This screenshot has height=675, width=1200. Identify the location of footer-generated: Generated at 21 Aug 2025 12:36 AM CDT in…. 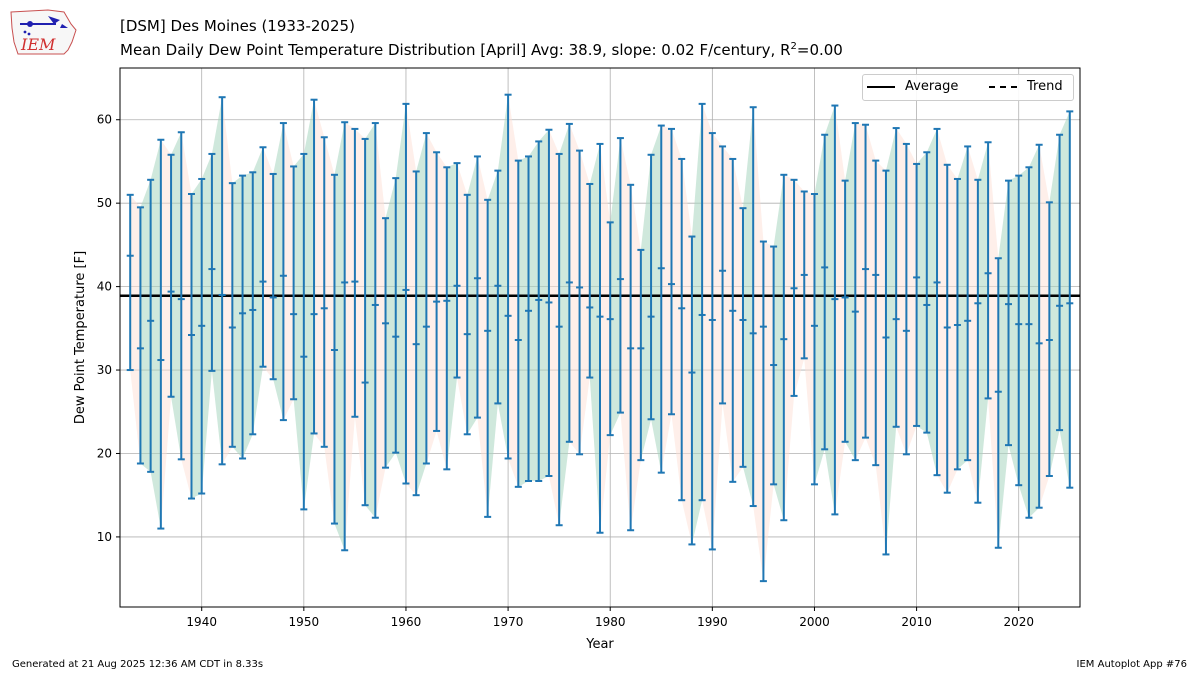
(138, 664).